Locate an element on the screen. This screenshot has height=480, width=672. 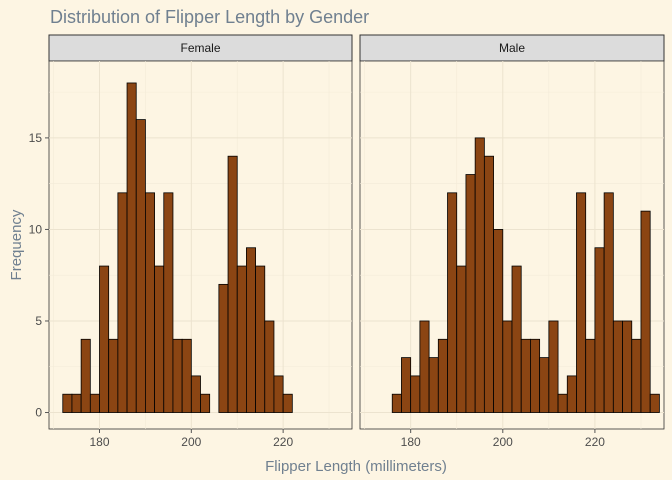
y-tick-label: 15 is located at coordinates (36, 138).